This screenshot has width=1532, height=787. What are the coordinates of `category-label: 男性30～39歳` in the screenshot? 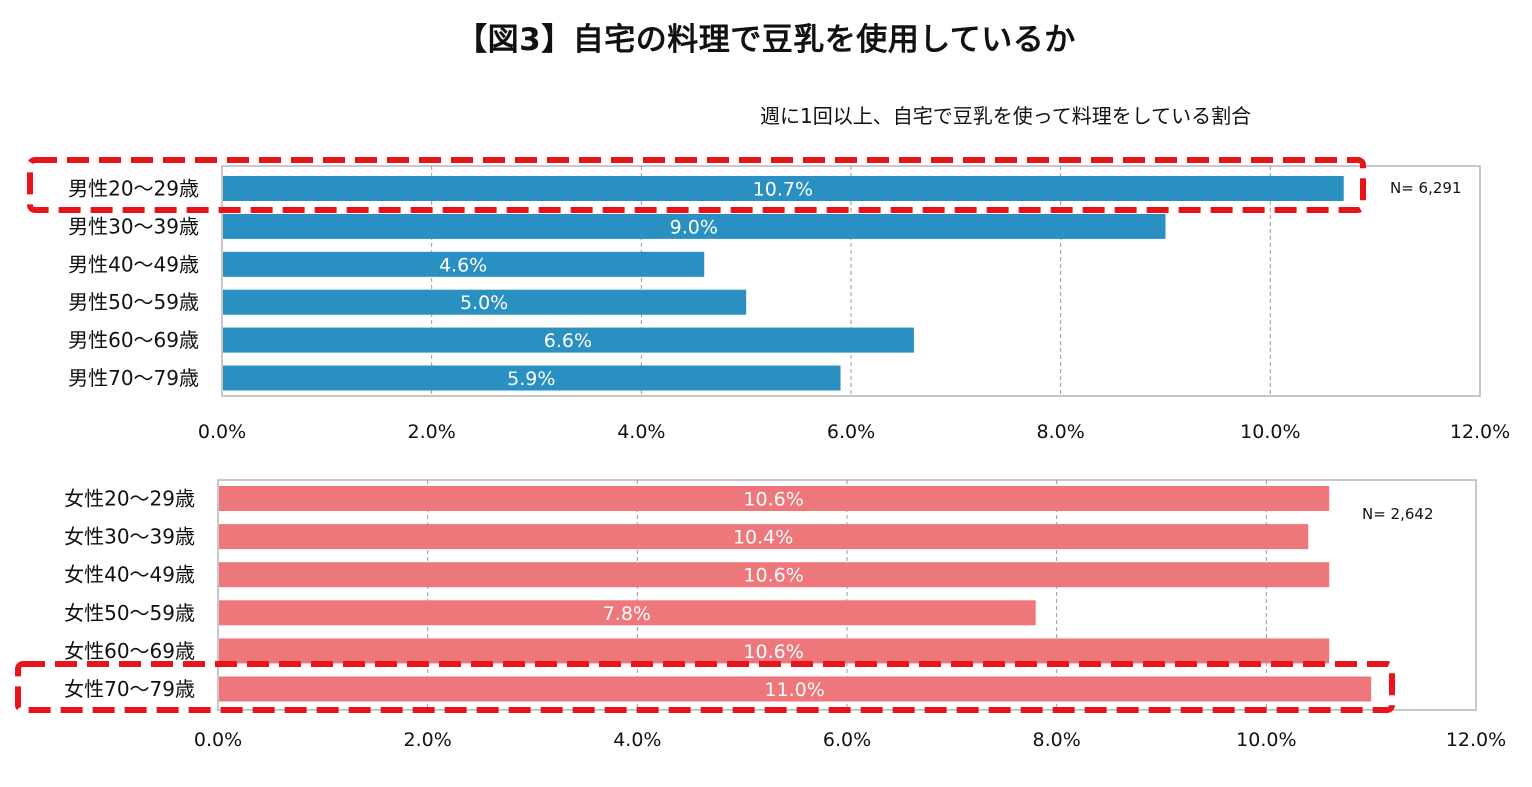 It's located at (133, 226).